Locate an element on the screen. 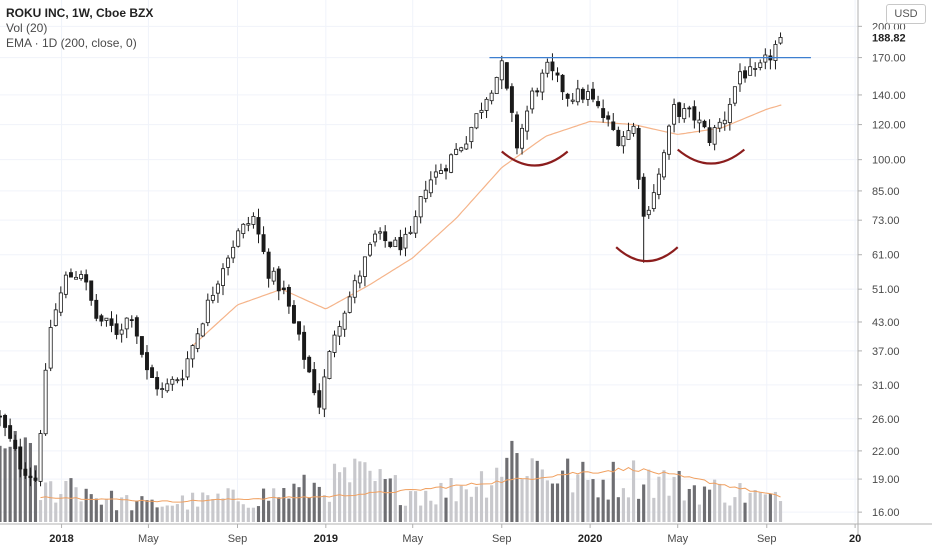 This screenshot has height=550, width=932. currency-button: USD is located at coordinates (906, 14).